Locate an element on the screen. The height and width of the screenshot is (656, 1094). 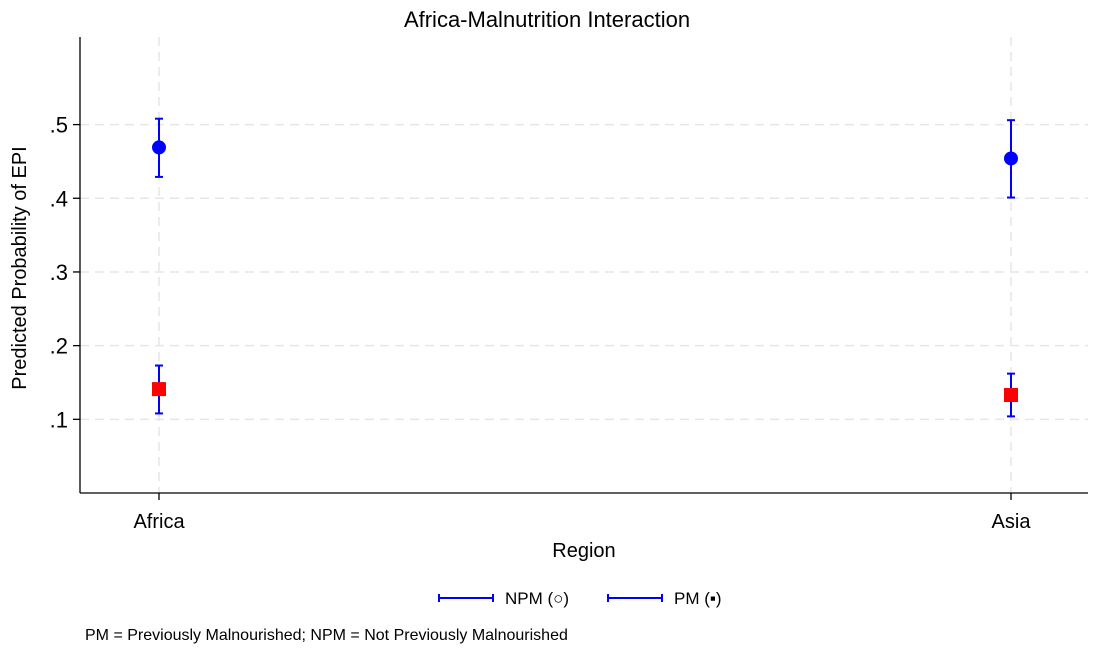
y-tick-label: .2 is located at coordinates (59, 346).